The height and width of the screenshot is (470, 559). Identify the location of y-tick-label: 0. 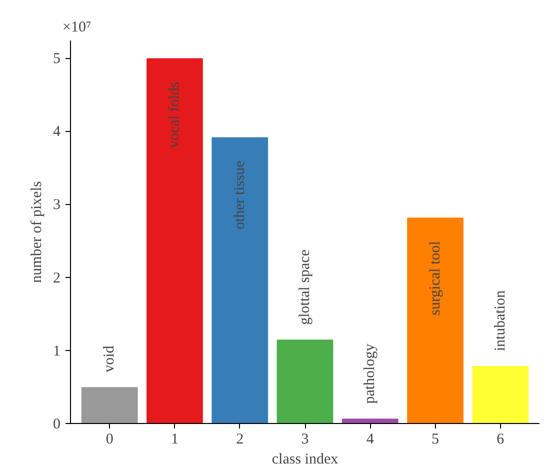
(56, 424).